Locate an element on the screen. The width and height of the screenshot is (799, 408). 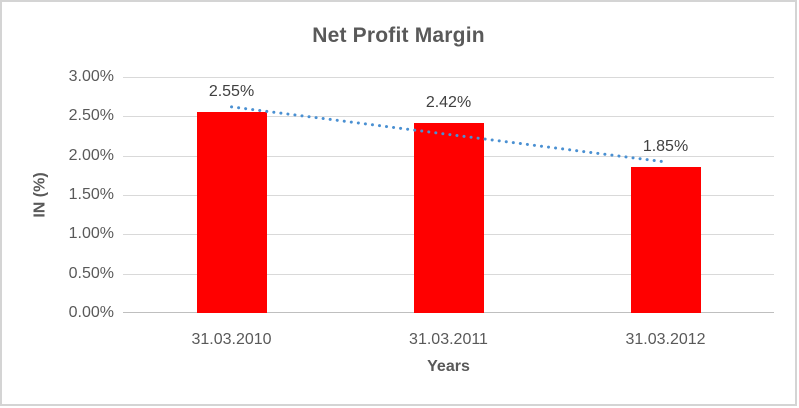
chart-title: Net Profit Margin is located at coordinates (398, 35).